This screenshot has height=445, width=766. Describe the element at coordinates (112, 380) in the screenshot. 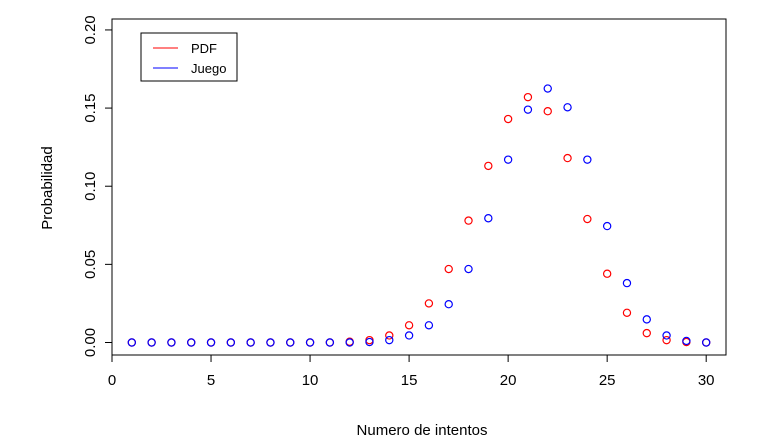

I see `x-tick-label: 0` at that location.